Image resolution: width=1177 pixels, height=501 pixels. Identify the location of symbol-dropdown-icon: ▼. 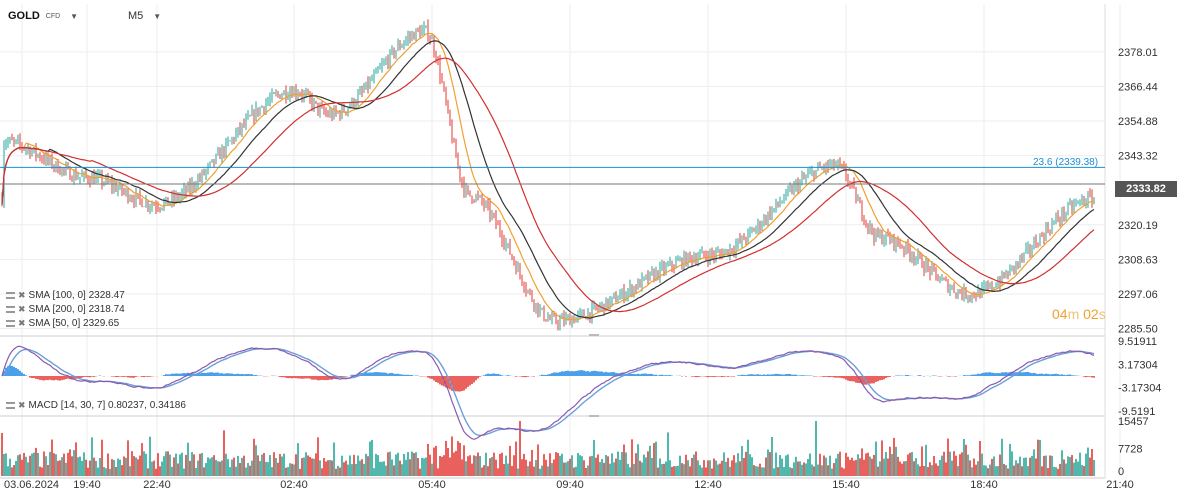
(74, 16).